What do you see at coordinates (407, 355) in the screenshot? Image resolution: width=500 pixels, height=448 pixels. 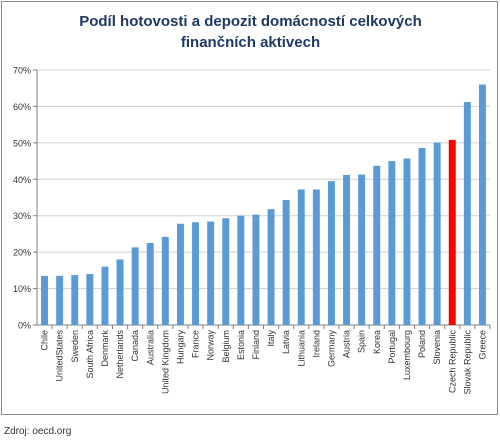 I see `x-tick-label: Luxembourg` at bounding box center [407, 355].